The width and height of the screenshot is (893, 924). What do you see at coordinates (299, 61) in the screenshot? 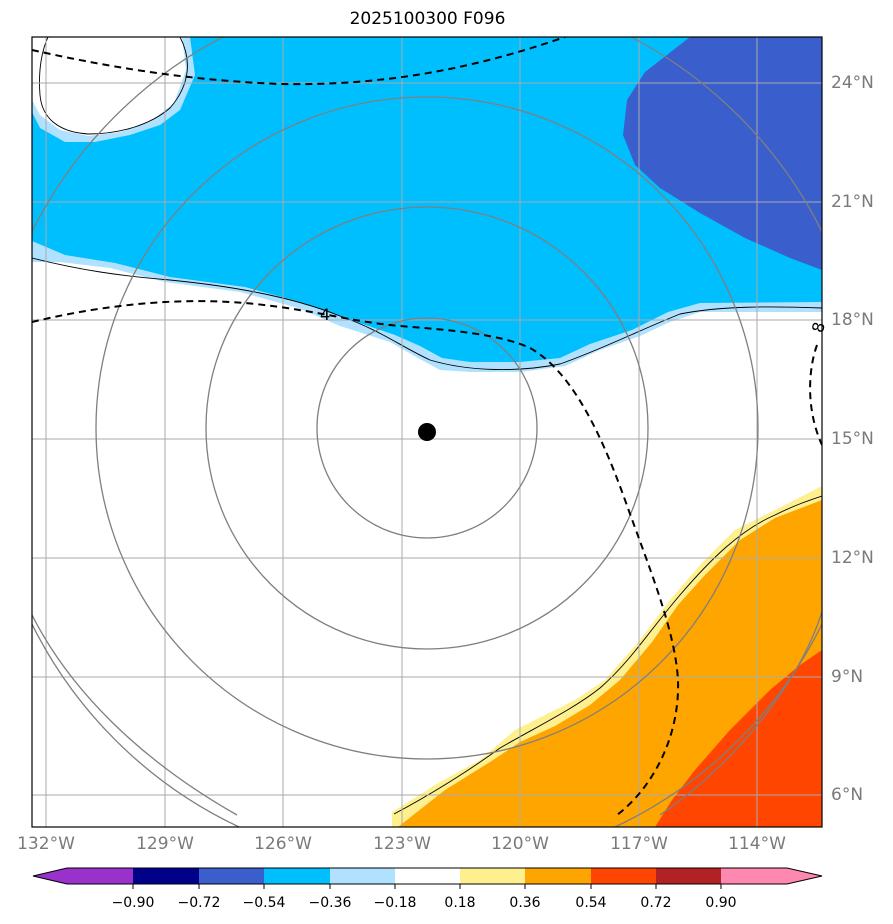
I see `dashed-contour-top` at bounding box center [299, 61].